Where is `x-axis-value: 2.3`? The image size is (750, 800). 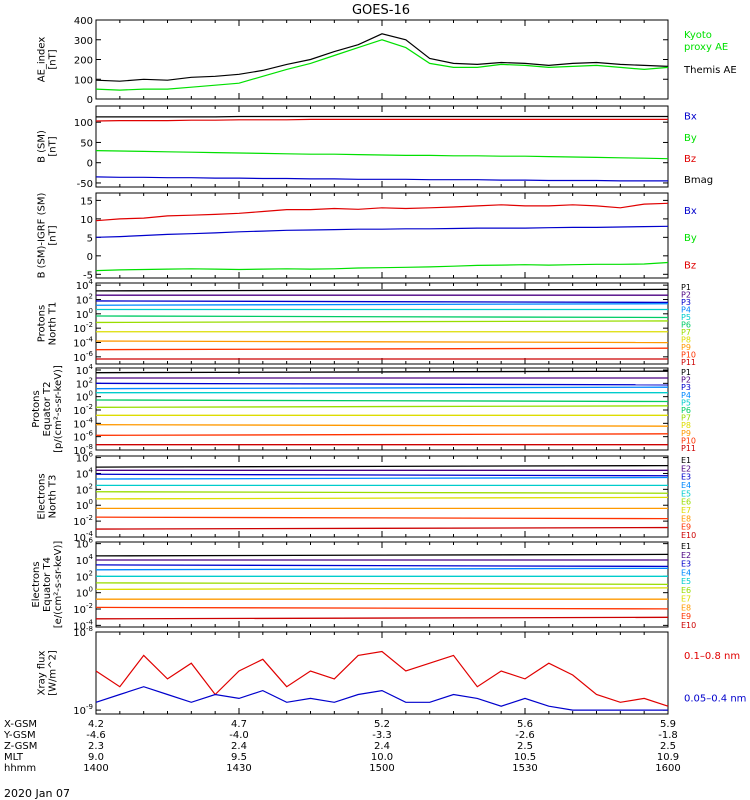
x-axis-value: 2.3 is located at coordinates (96, 746).